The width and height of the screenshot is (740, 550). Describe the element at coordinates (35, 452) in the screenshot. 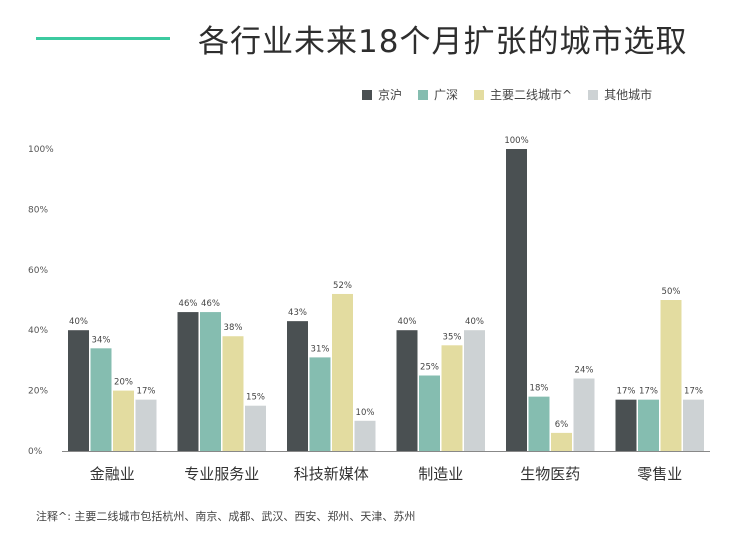

I see `y-tick-label: 0%` at that location.